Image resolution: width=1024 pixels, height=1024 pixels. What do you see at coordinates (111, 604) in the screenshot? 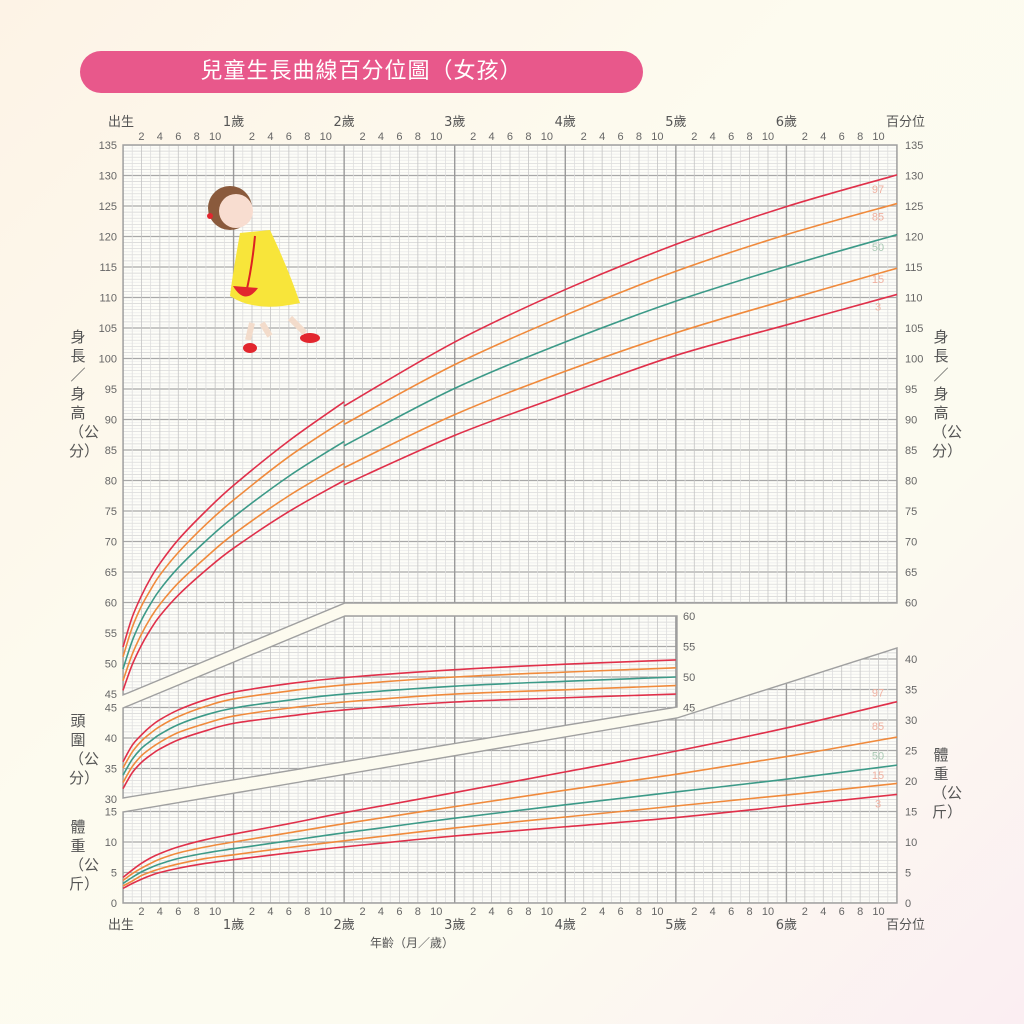
I see `height-y-tick: 60` at bounding box center [111, 604].